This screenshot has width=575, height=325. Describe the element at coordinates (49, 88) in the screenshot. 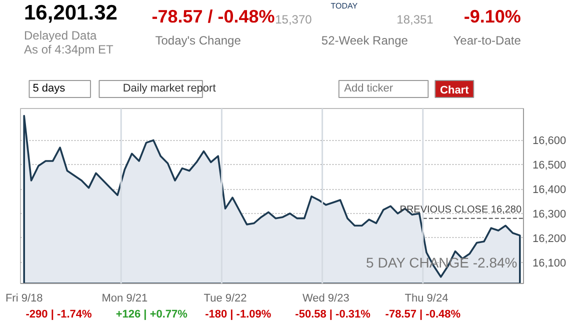

I see `text: 5 days` at that location.